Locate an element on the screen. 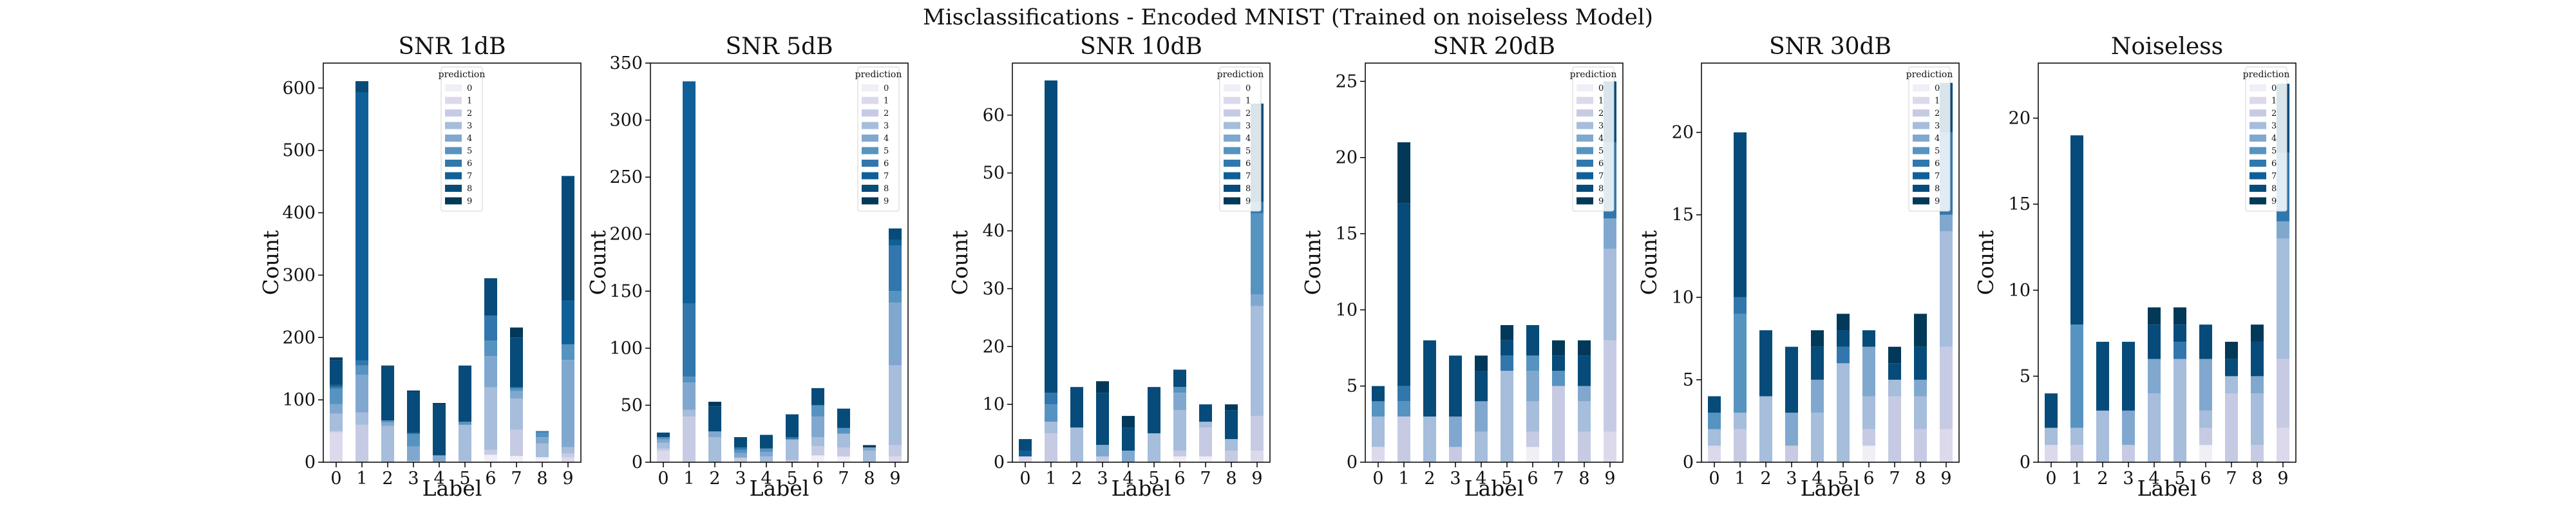 This screenshot has height=515, width=2576. bar-stacks is located at coordinates (780, 272).